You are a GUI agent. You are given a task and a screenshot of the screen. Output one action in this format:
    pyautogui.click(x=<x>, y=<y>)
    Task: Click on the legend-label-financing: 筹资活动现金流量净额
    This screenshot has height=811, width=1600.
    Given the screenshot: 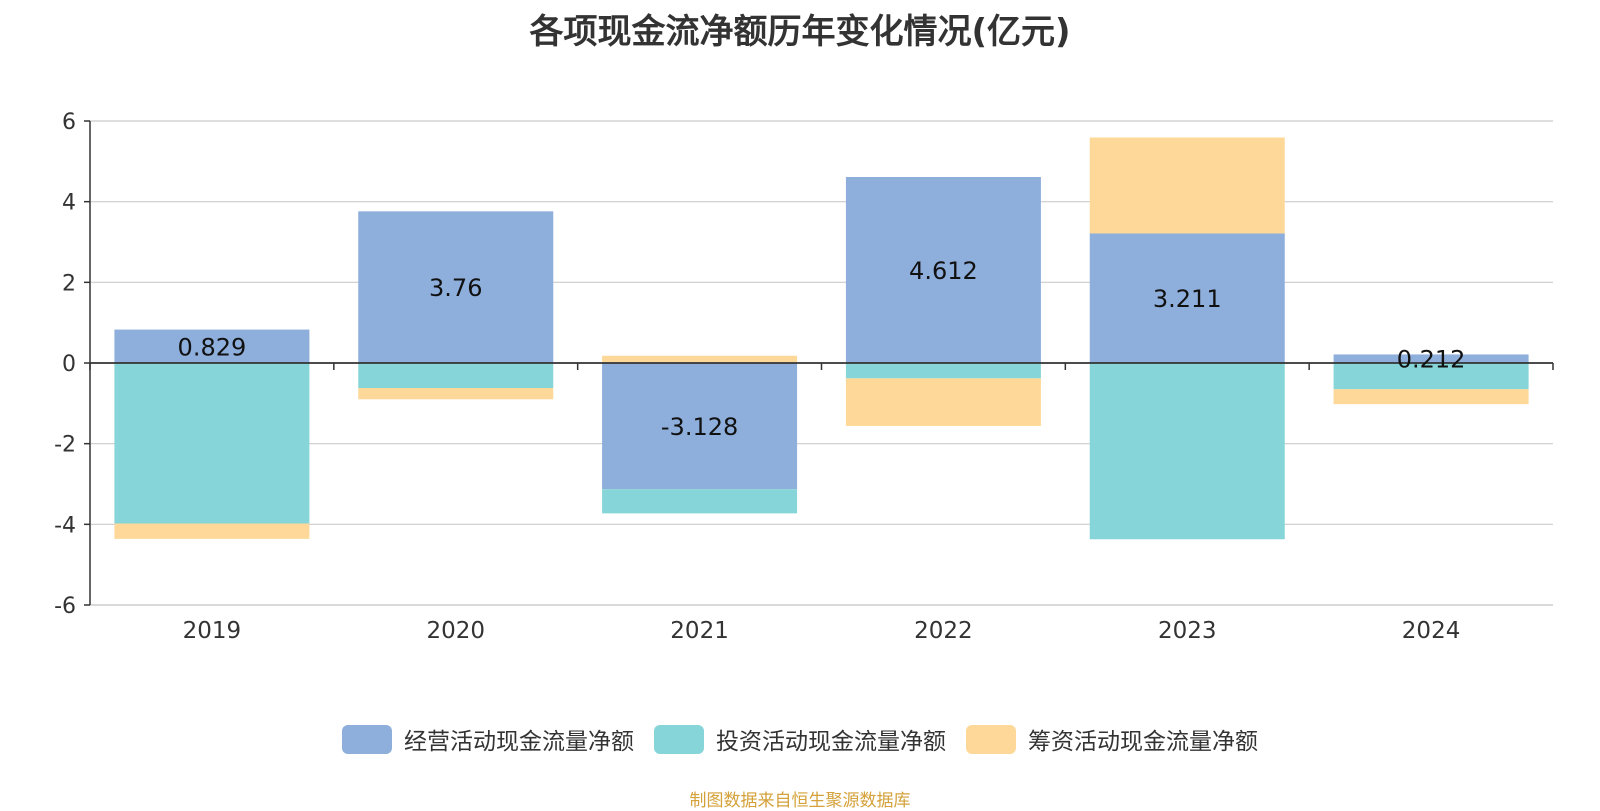 What is the action you would take?
    pyautogui.click(x=1143, y=742)
    